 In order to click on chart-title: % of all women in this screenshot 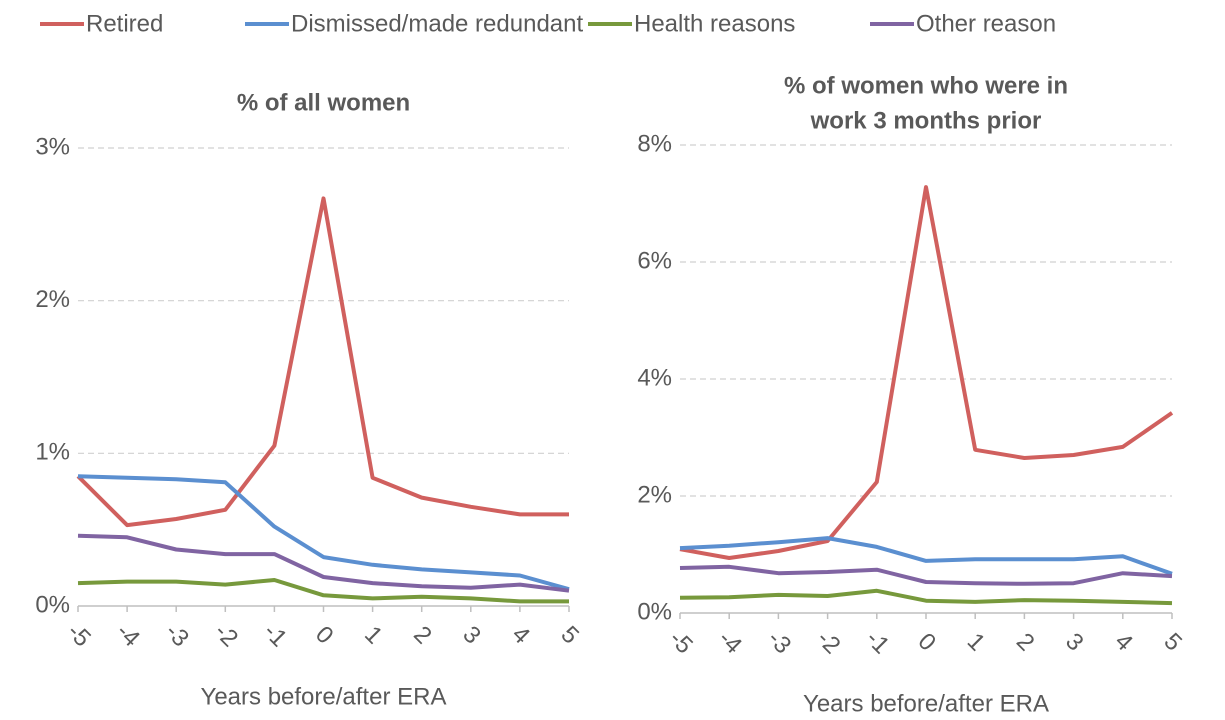, I will do `click(323, 102)`.